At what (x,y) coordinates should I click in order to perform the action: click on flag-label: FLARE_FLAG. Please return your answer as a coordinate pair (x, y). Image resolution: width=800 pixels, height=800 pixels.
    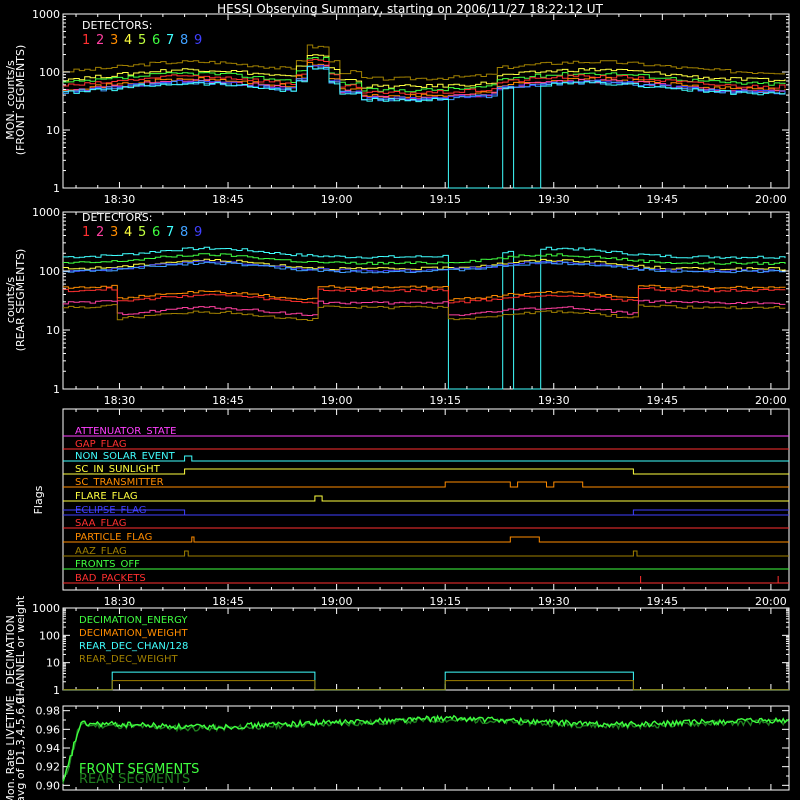
    Looking at the image, I should click on (106, 496).